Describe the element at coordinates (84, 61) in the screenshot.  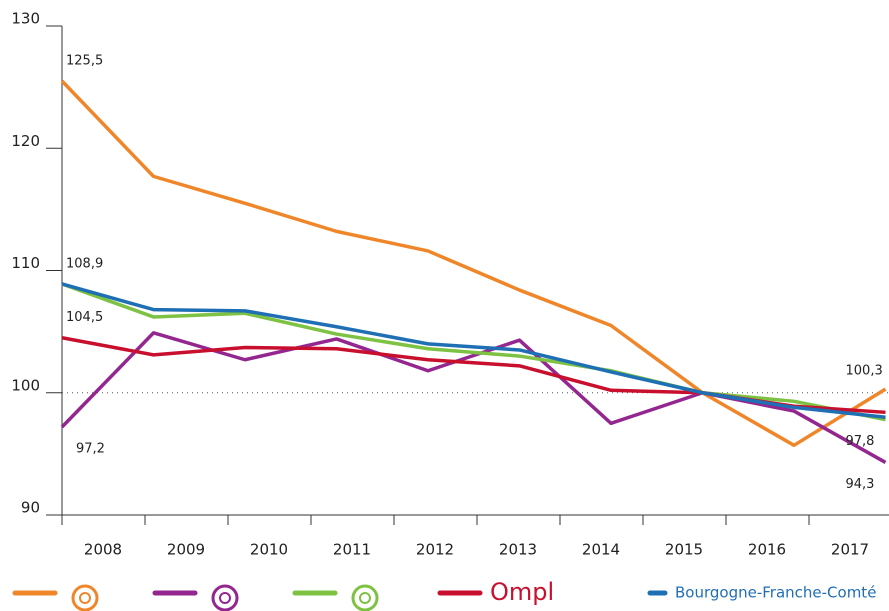
I see `value-label: 125,5` at that location.